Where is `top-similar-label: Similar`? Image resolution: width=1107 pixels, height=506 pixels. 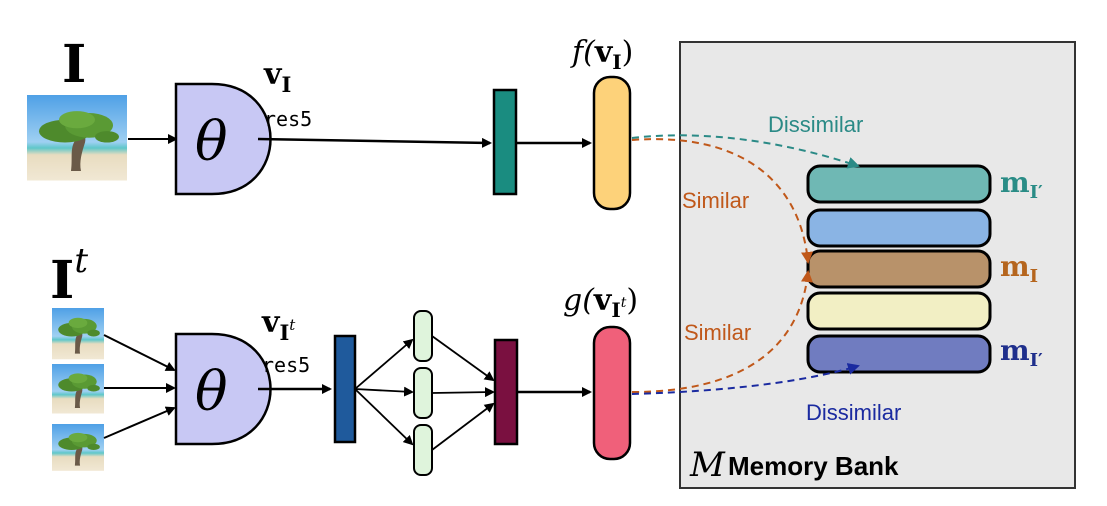
top-similar-label: Similar is located at coordinates (715, 200).